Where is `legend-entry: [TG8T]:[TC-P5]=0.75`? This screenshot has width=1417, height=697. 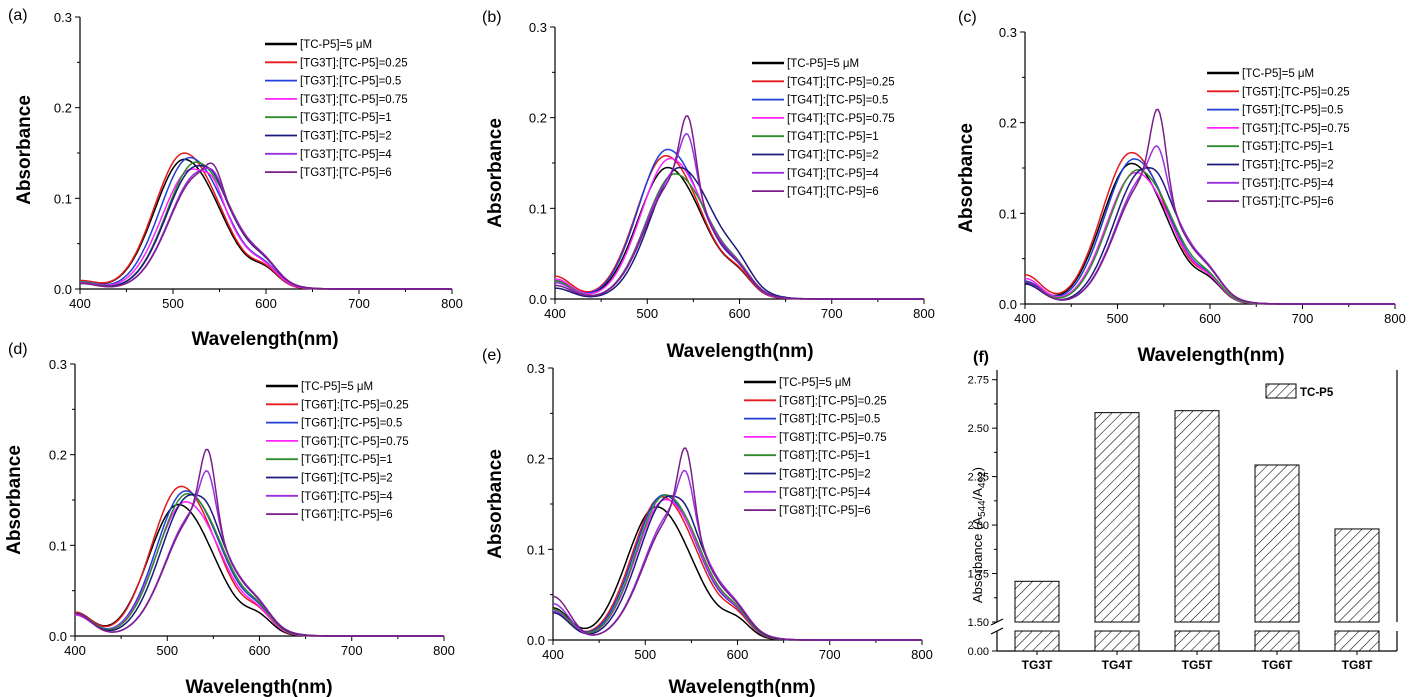 legend-entry: [TG8T]:[TC-P5]=0.75 is located at coordinates (833, 438).